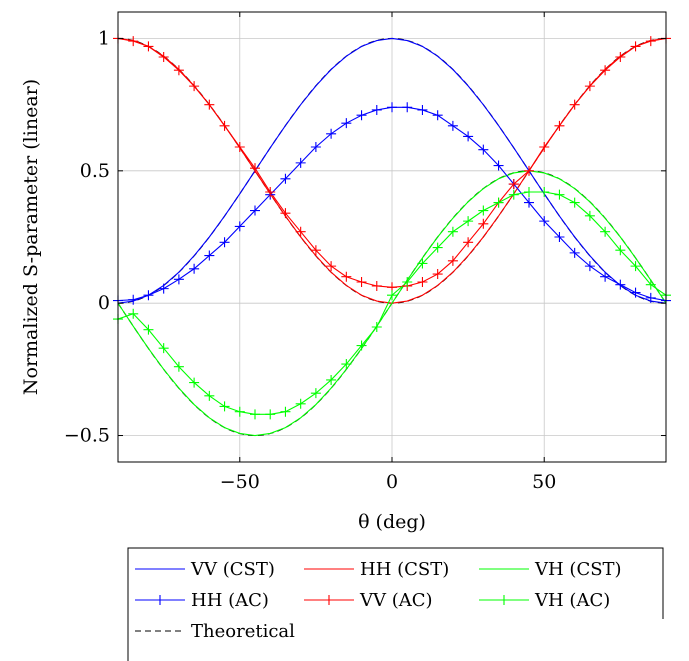 This screenshot has width=689, height=661. I want to click on legend-label-vh-ac: VH (AC), so click(572, 600).